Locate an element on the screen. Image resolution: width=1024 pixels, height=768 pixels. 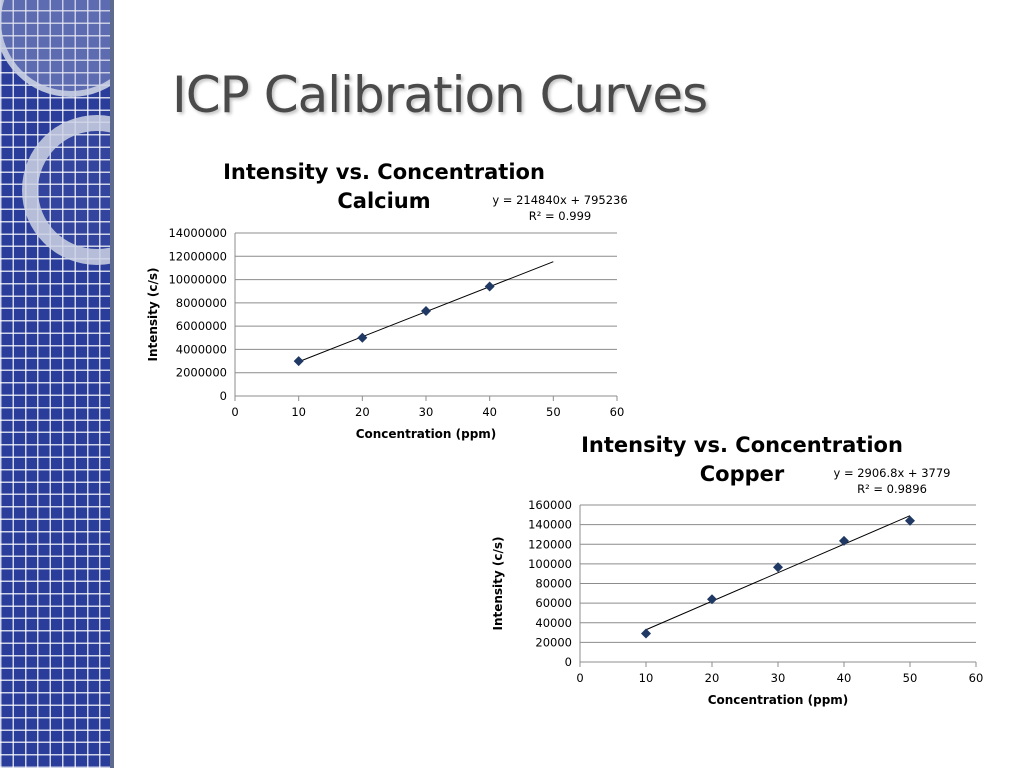
y-tick-label: 2000000 is located at coordinates (201, 373).